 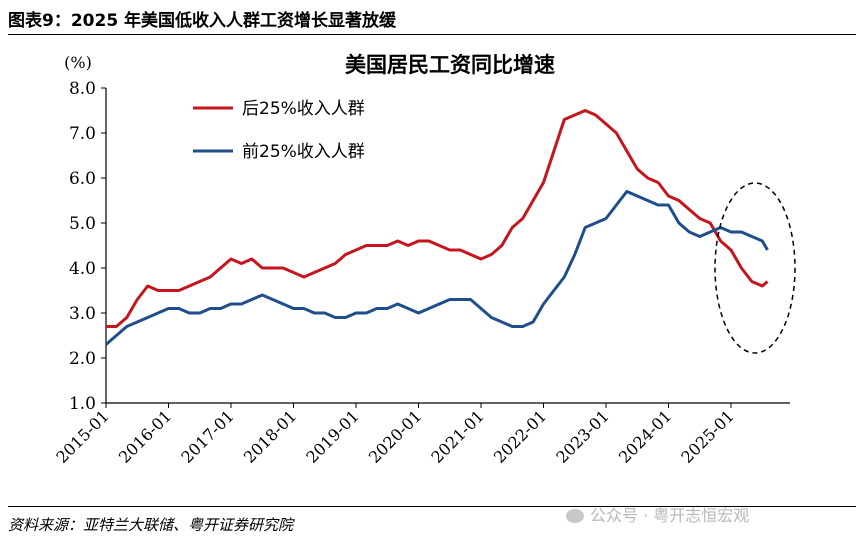 What do you see at coordinates (82, 89) in the screenshot?
I see `y-tick-label: 8.0` at bounding box center [82, 89].